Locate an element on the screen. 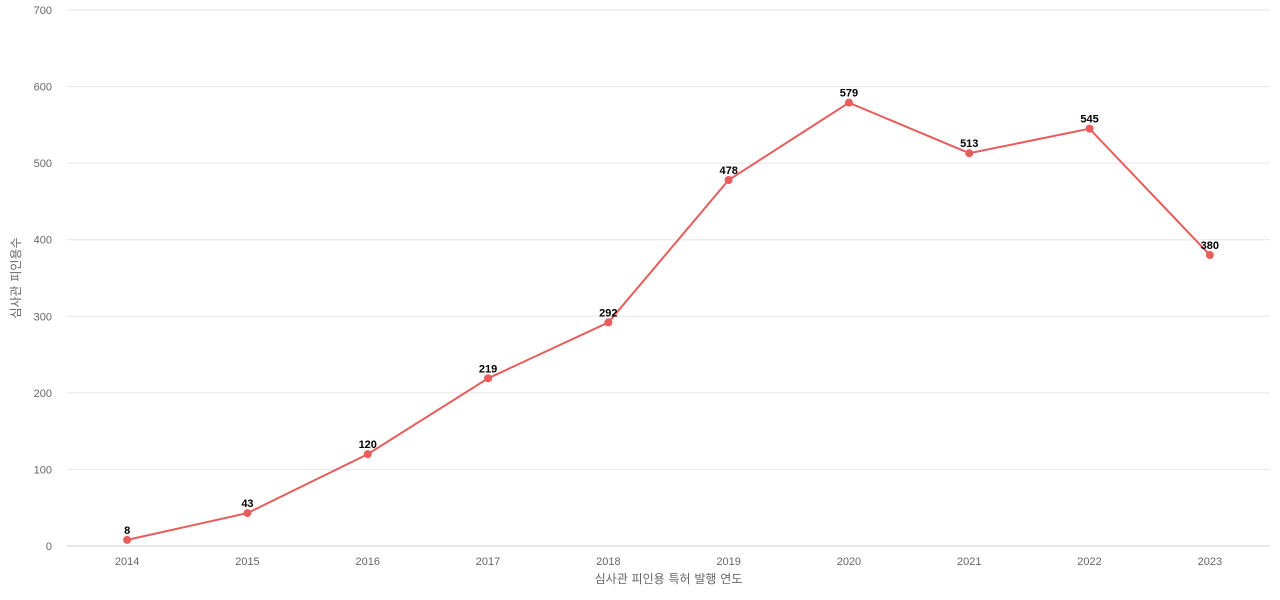 The height and width of the screenshot is (600, 1280). data-label: 545 is located at coordinates (1089, 120).